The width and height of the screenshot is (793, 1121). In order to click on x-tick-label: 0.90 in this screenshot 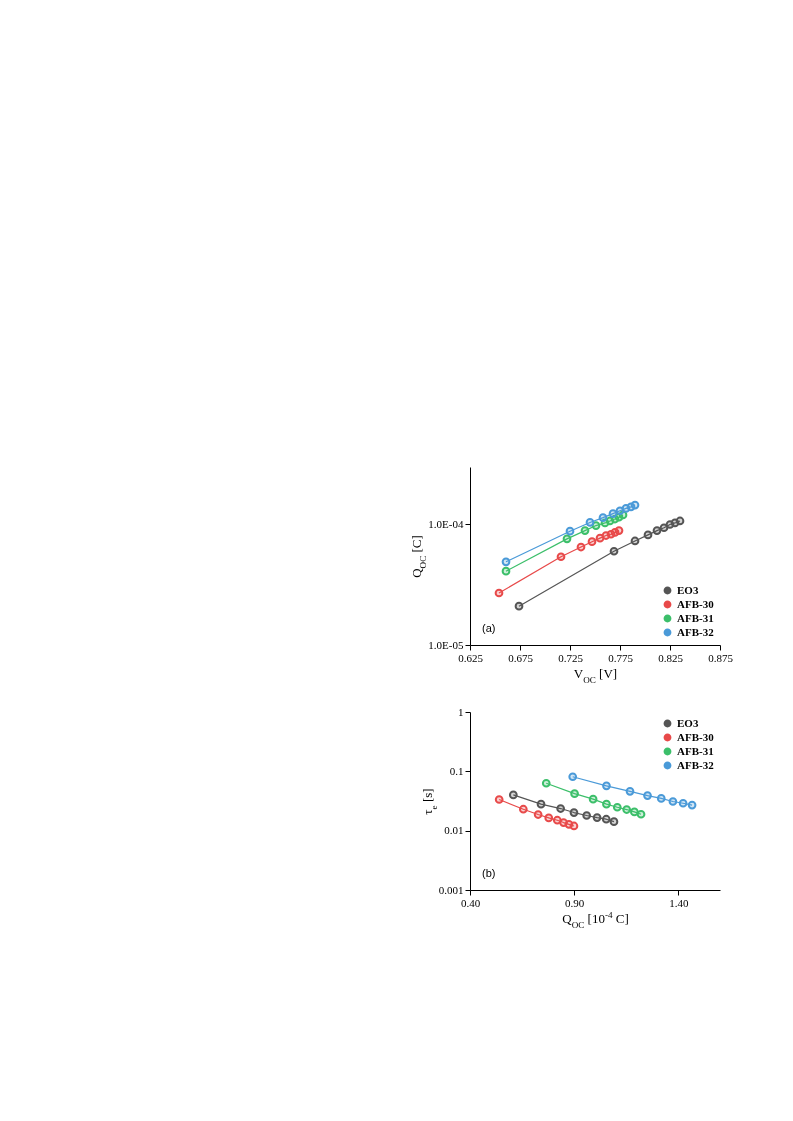, I will do `click(575, 902)`.